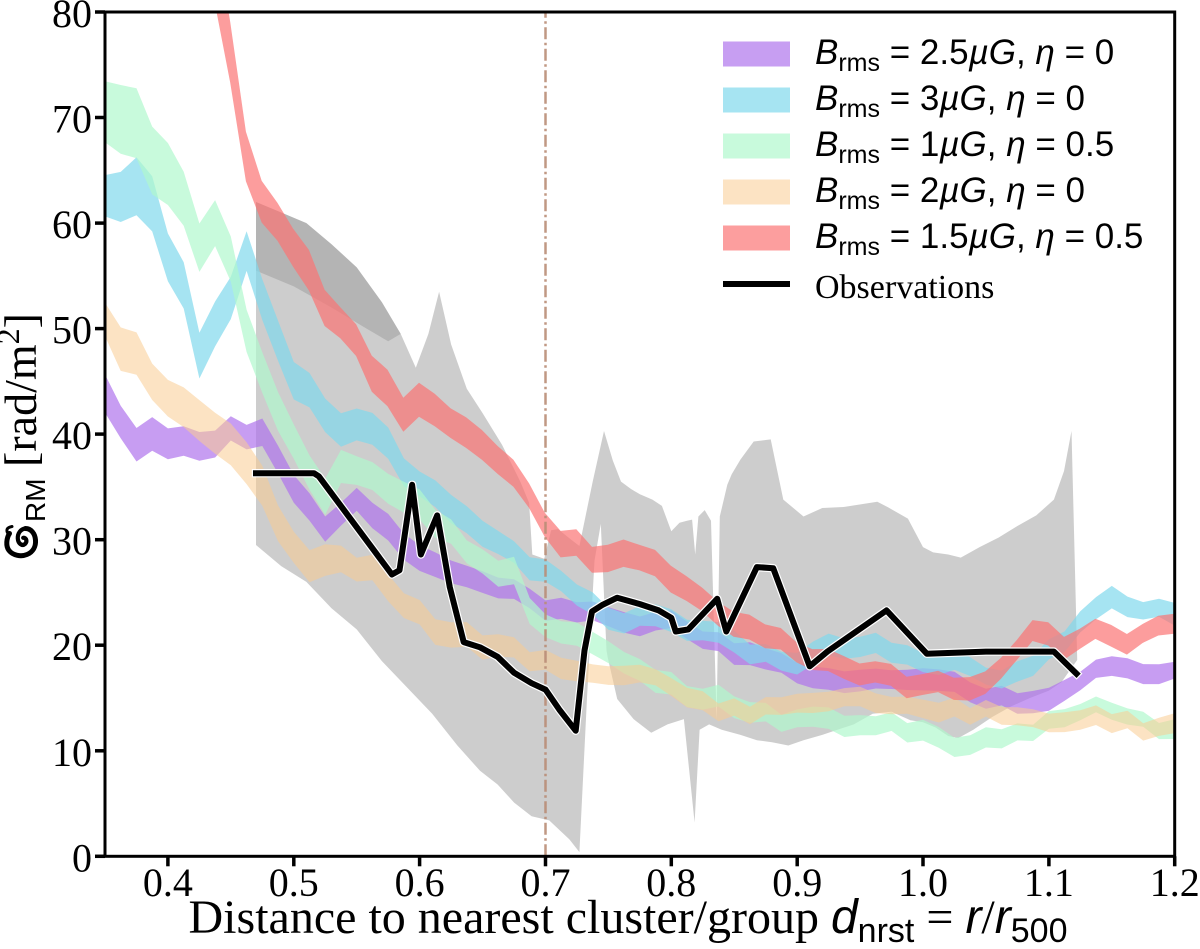 The image size is (1200, 949). Describe the element at coordinates (72, 224) in the screenshot. I see `svg-text: 60` at that location.